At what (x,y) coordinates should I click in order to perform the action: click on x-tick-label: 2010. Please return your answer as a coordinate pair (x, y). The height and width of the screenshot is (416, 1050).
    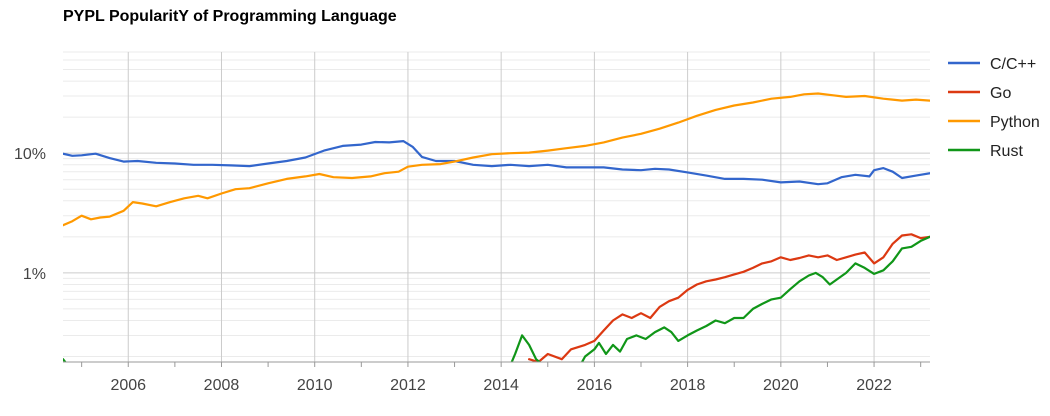
    Looking at the image, I should click on (315, 385).